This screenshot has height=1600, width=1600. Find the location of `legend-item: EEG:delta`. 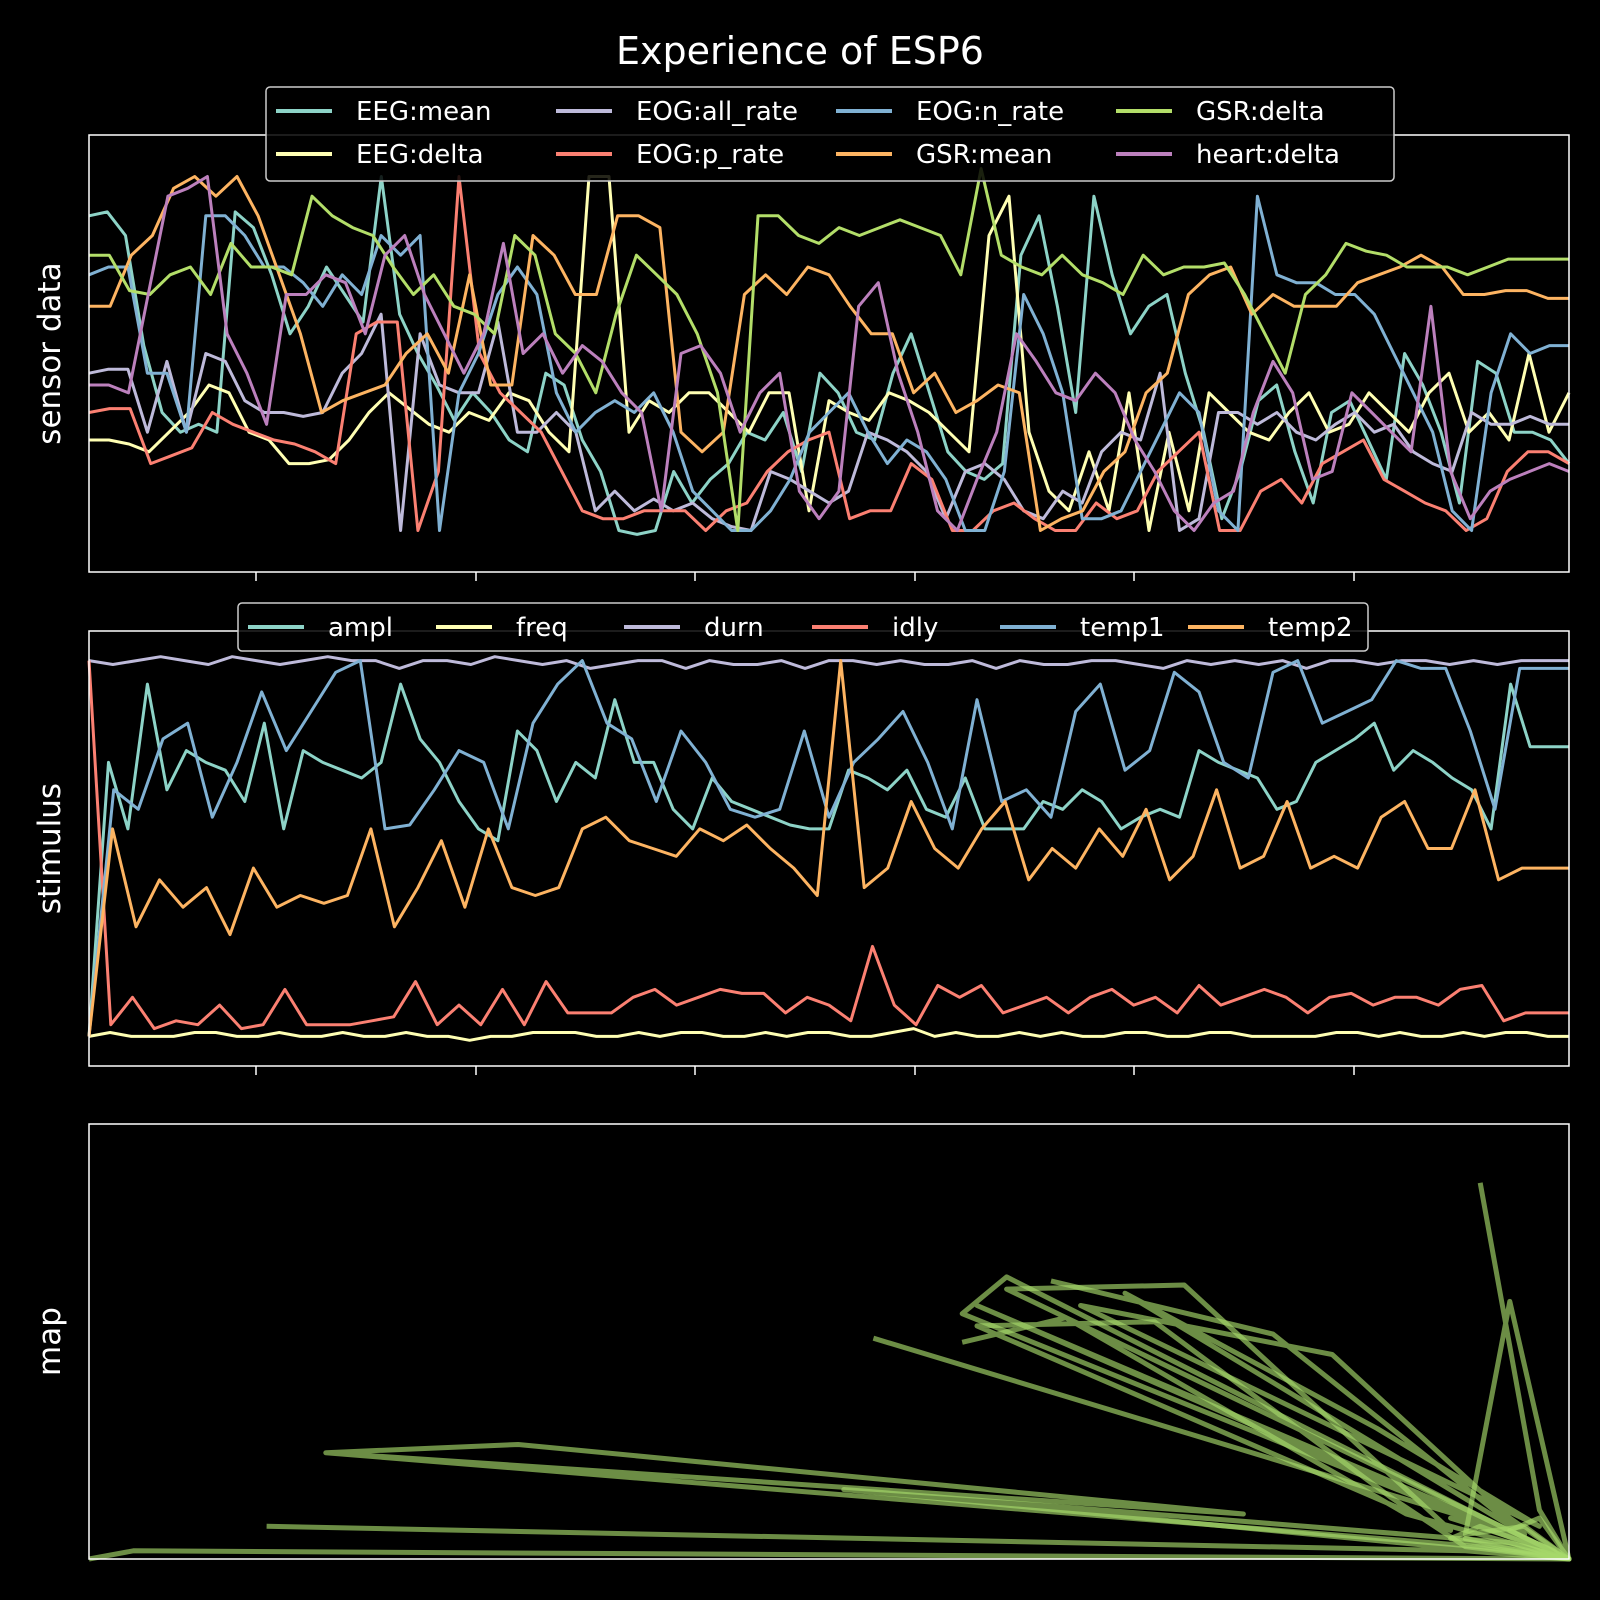

legend-item: EEG:delta is located at coordinates (380, 155).